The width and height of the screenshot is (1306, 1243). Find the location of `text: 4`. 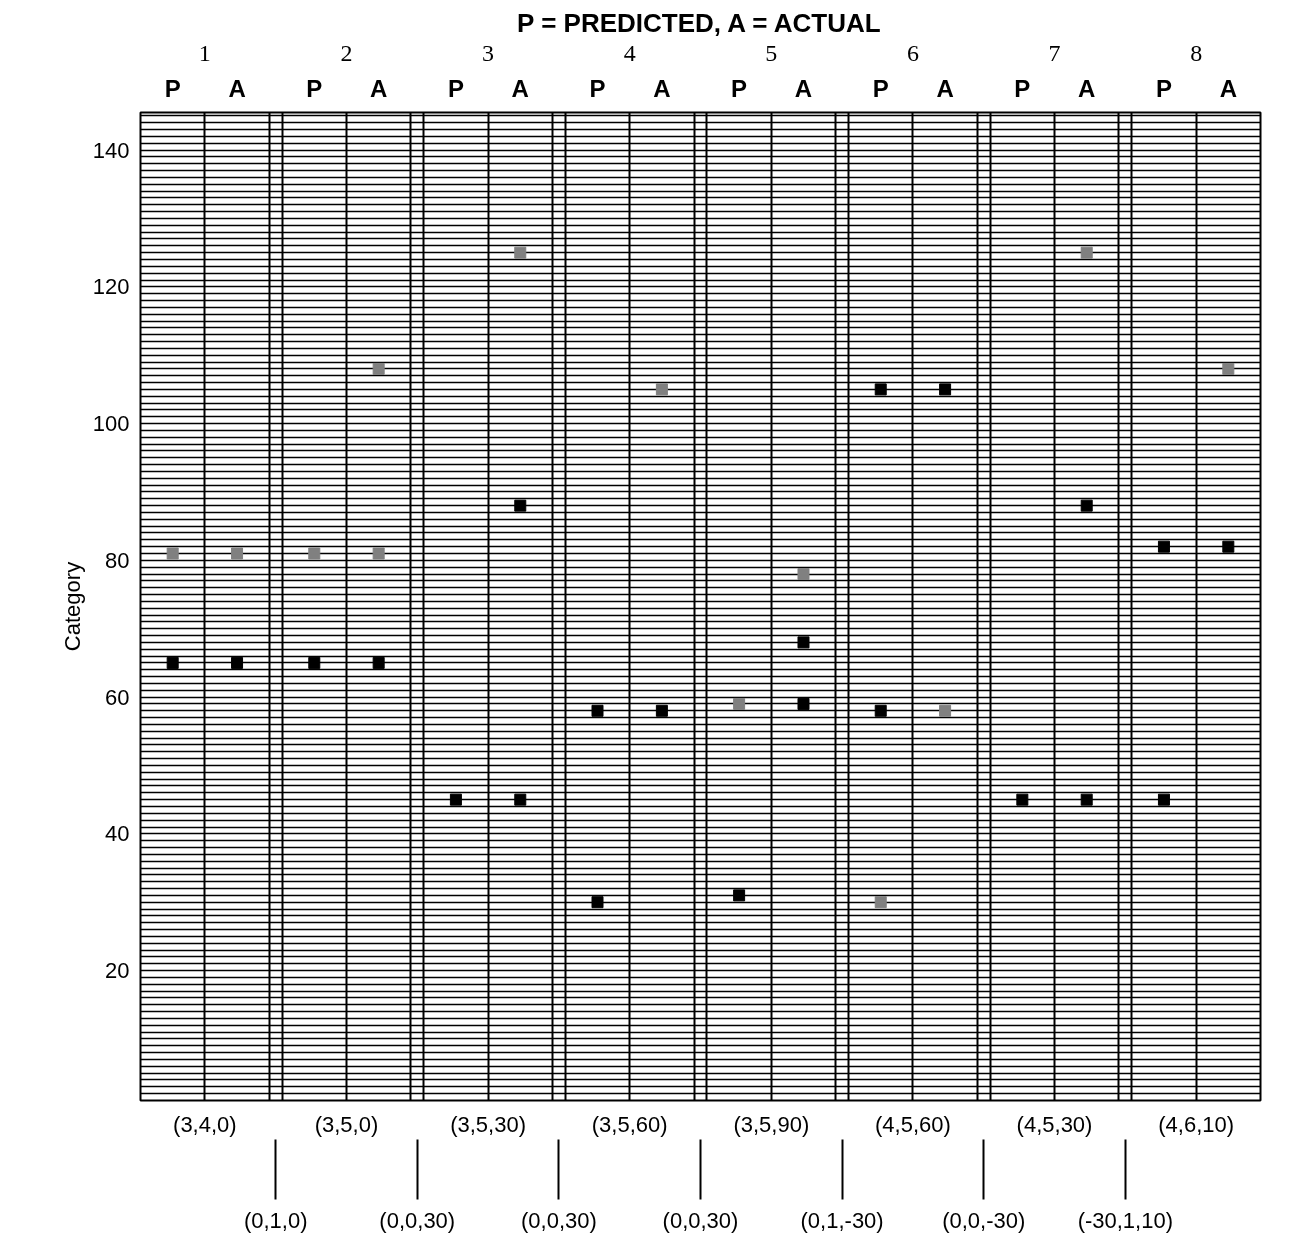

text: 4 is located at coordinates (629, 52).